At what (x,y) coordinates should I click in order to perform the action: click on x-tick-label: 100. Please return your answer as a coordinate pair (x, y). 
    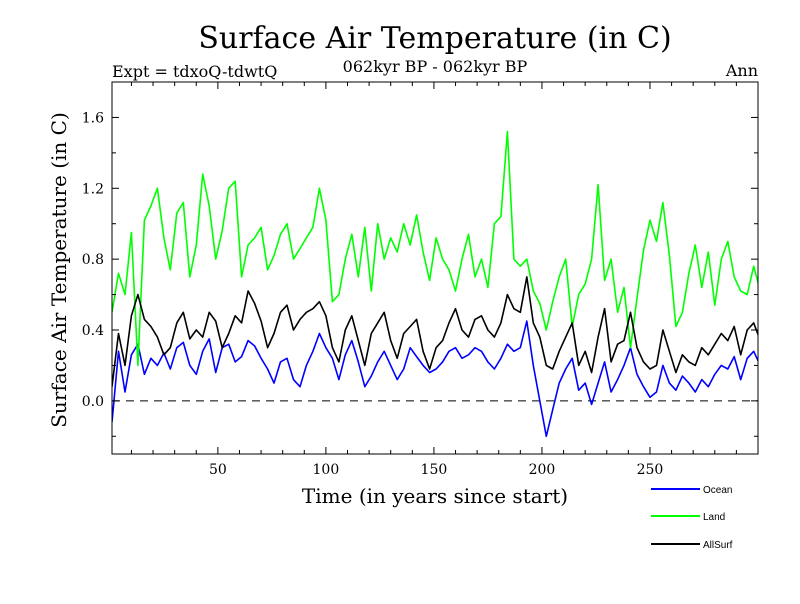
    Looking at the image, I should click on (326, 470).